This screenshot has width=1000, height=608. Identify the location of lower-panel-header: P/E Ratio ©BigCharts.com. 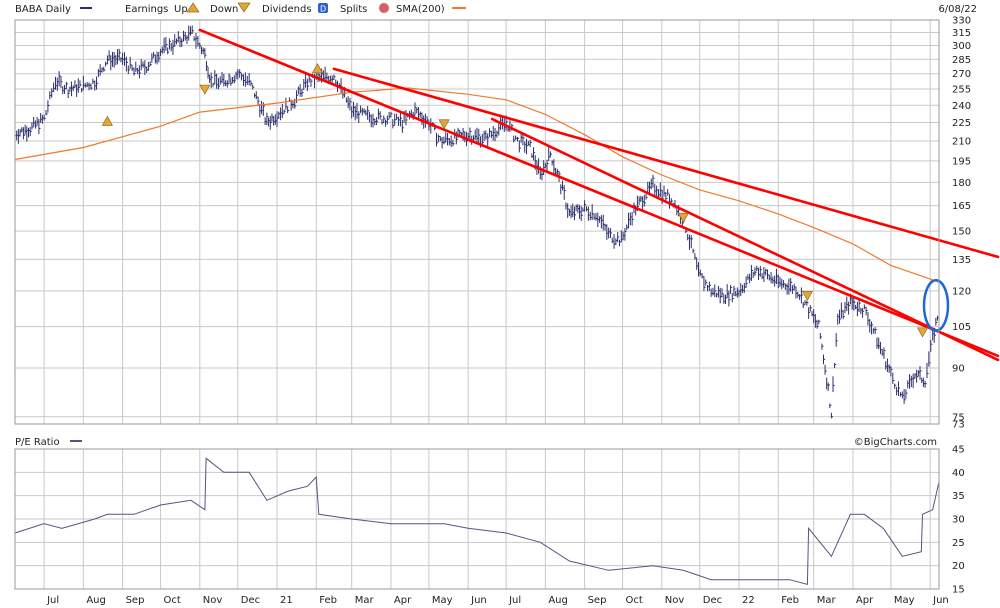
(476, 442).